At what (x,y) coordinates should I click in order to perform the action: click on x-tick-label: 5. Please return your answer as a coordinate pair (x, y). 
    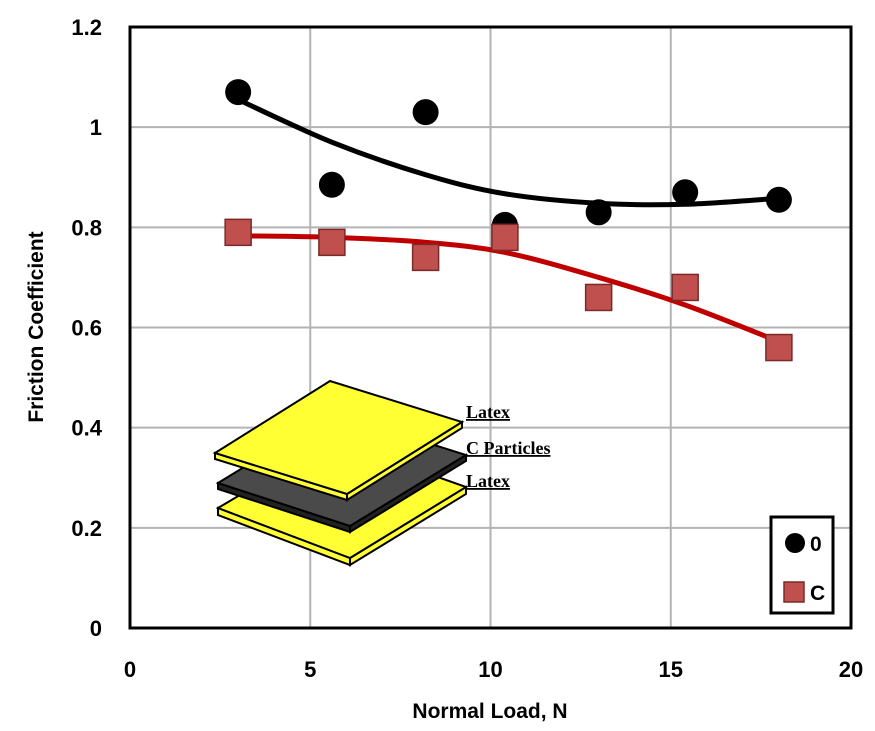
    Looking at the image, I should click on (310, 669).